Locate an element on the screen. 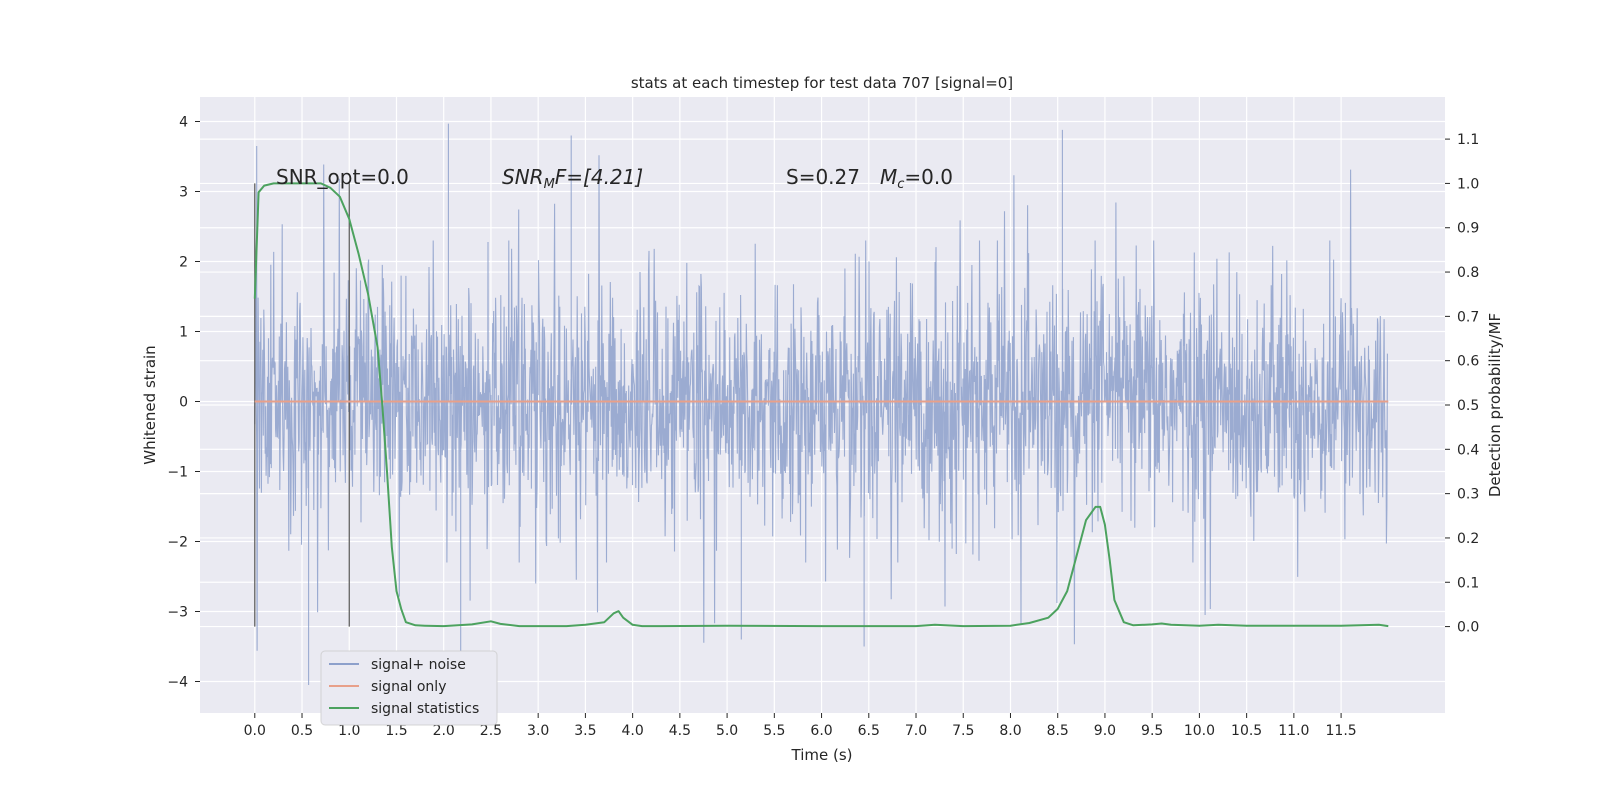  vertical-markers is located at coordinates (302, 405).